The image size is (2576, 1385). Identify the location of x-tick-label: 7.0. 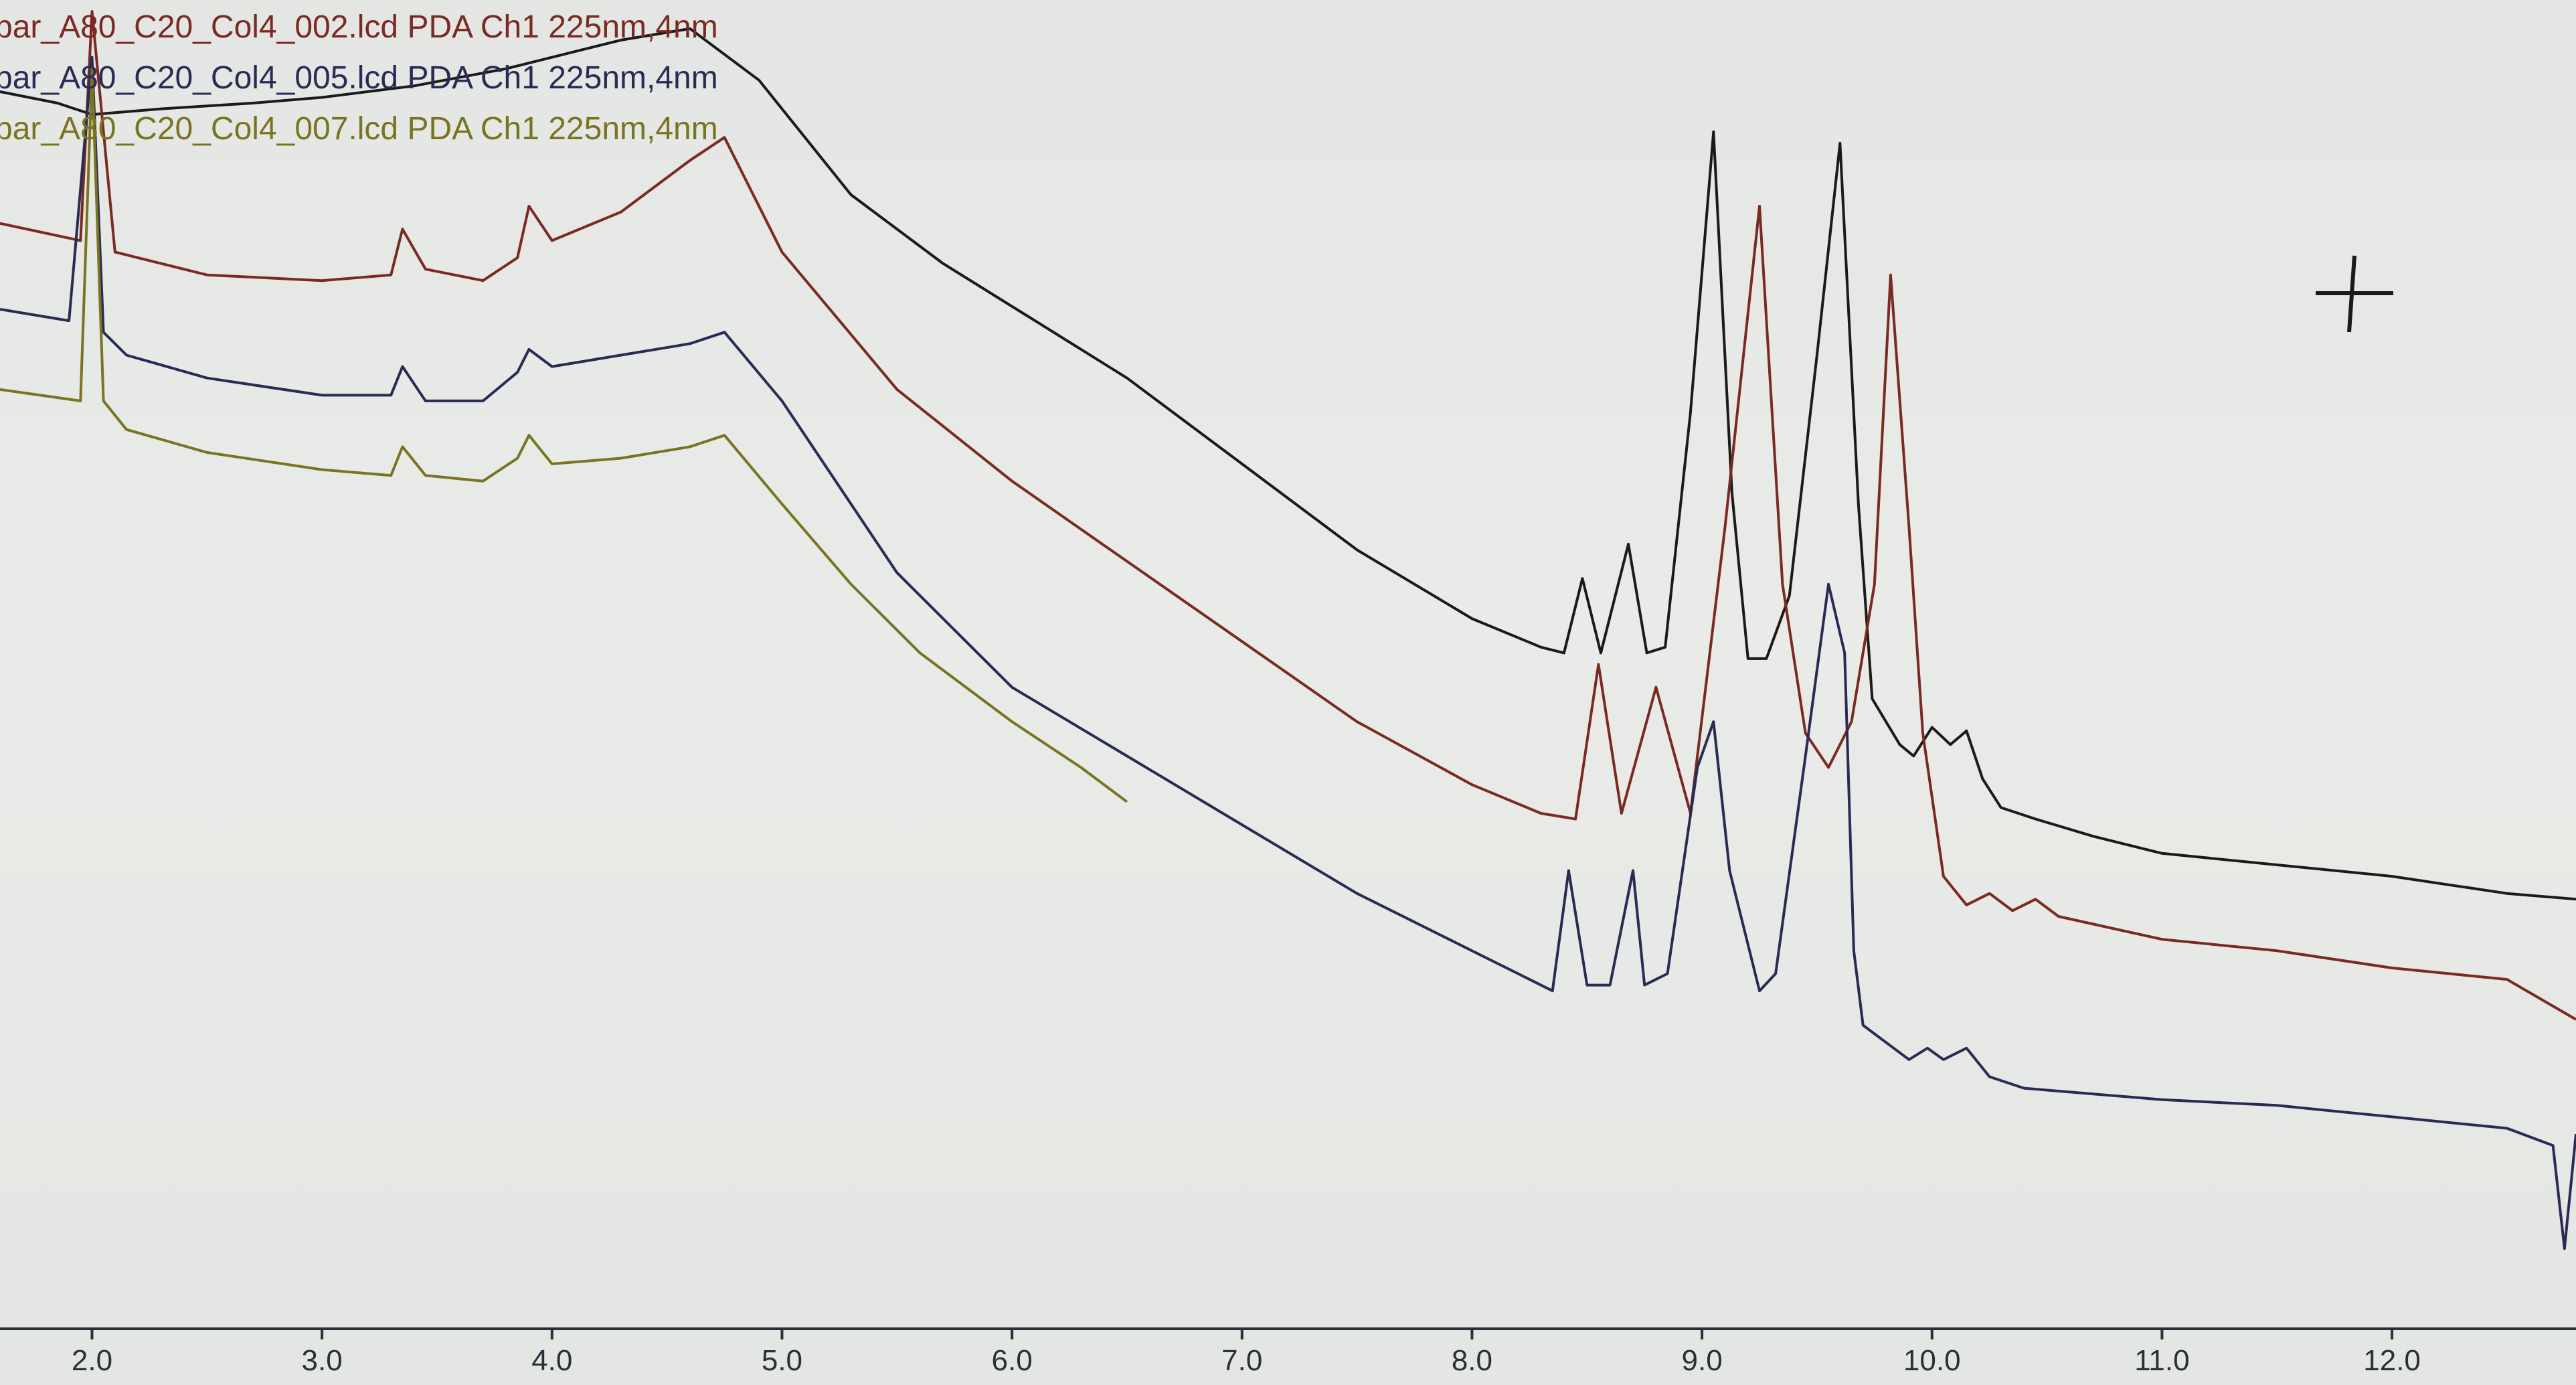
(1241, 1360).